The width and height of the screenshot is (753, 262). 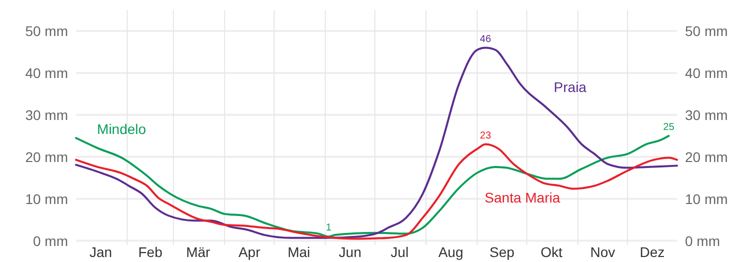 I want to click on y-tick-label: 50 mm, so click(x=46, y=30).